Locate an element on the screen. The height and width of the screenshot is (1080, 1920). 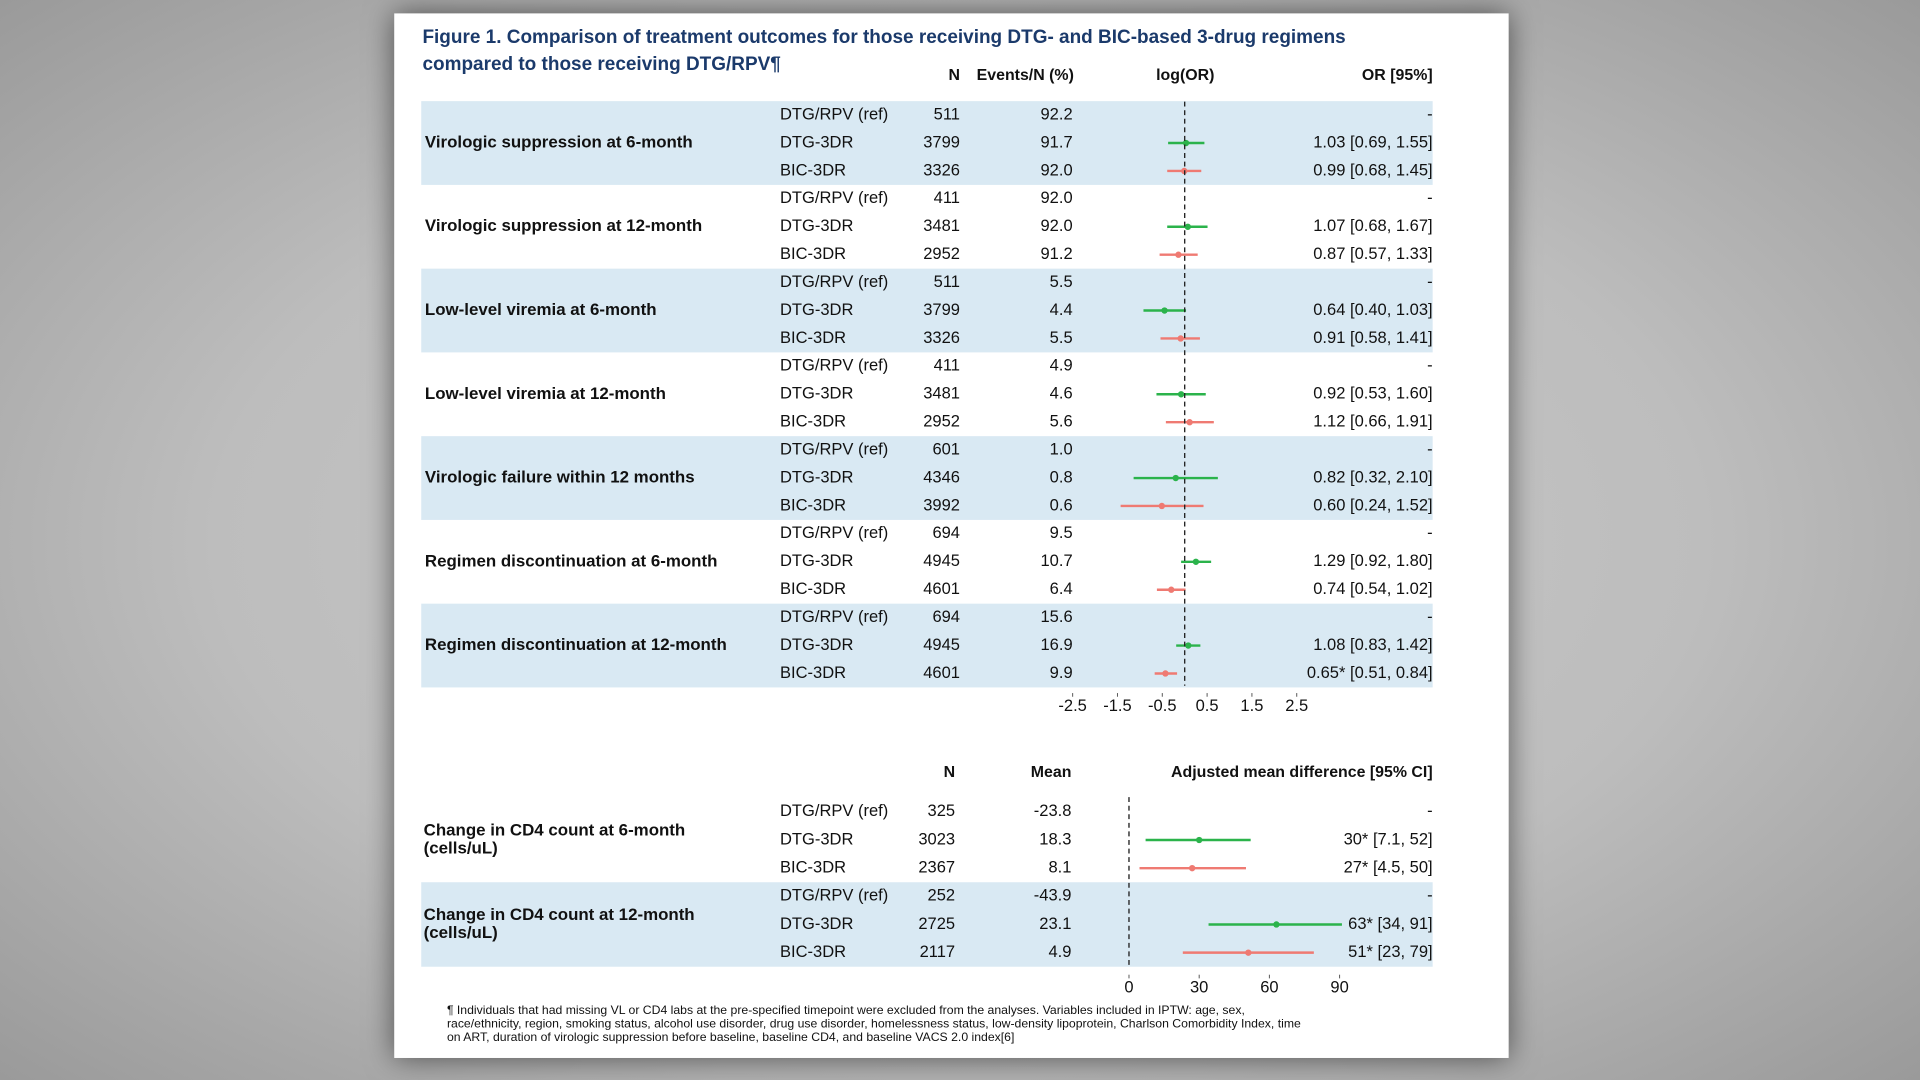
n-value: 4346 is located at coordinates (941, 476).